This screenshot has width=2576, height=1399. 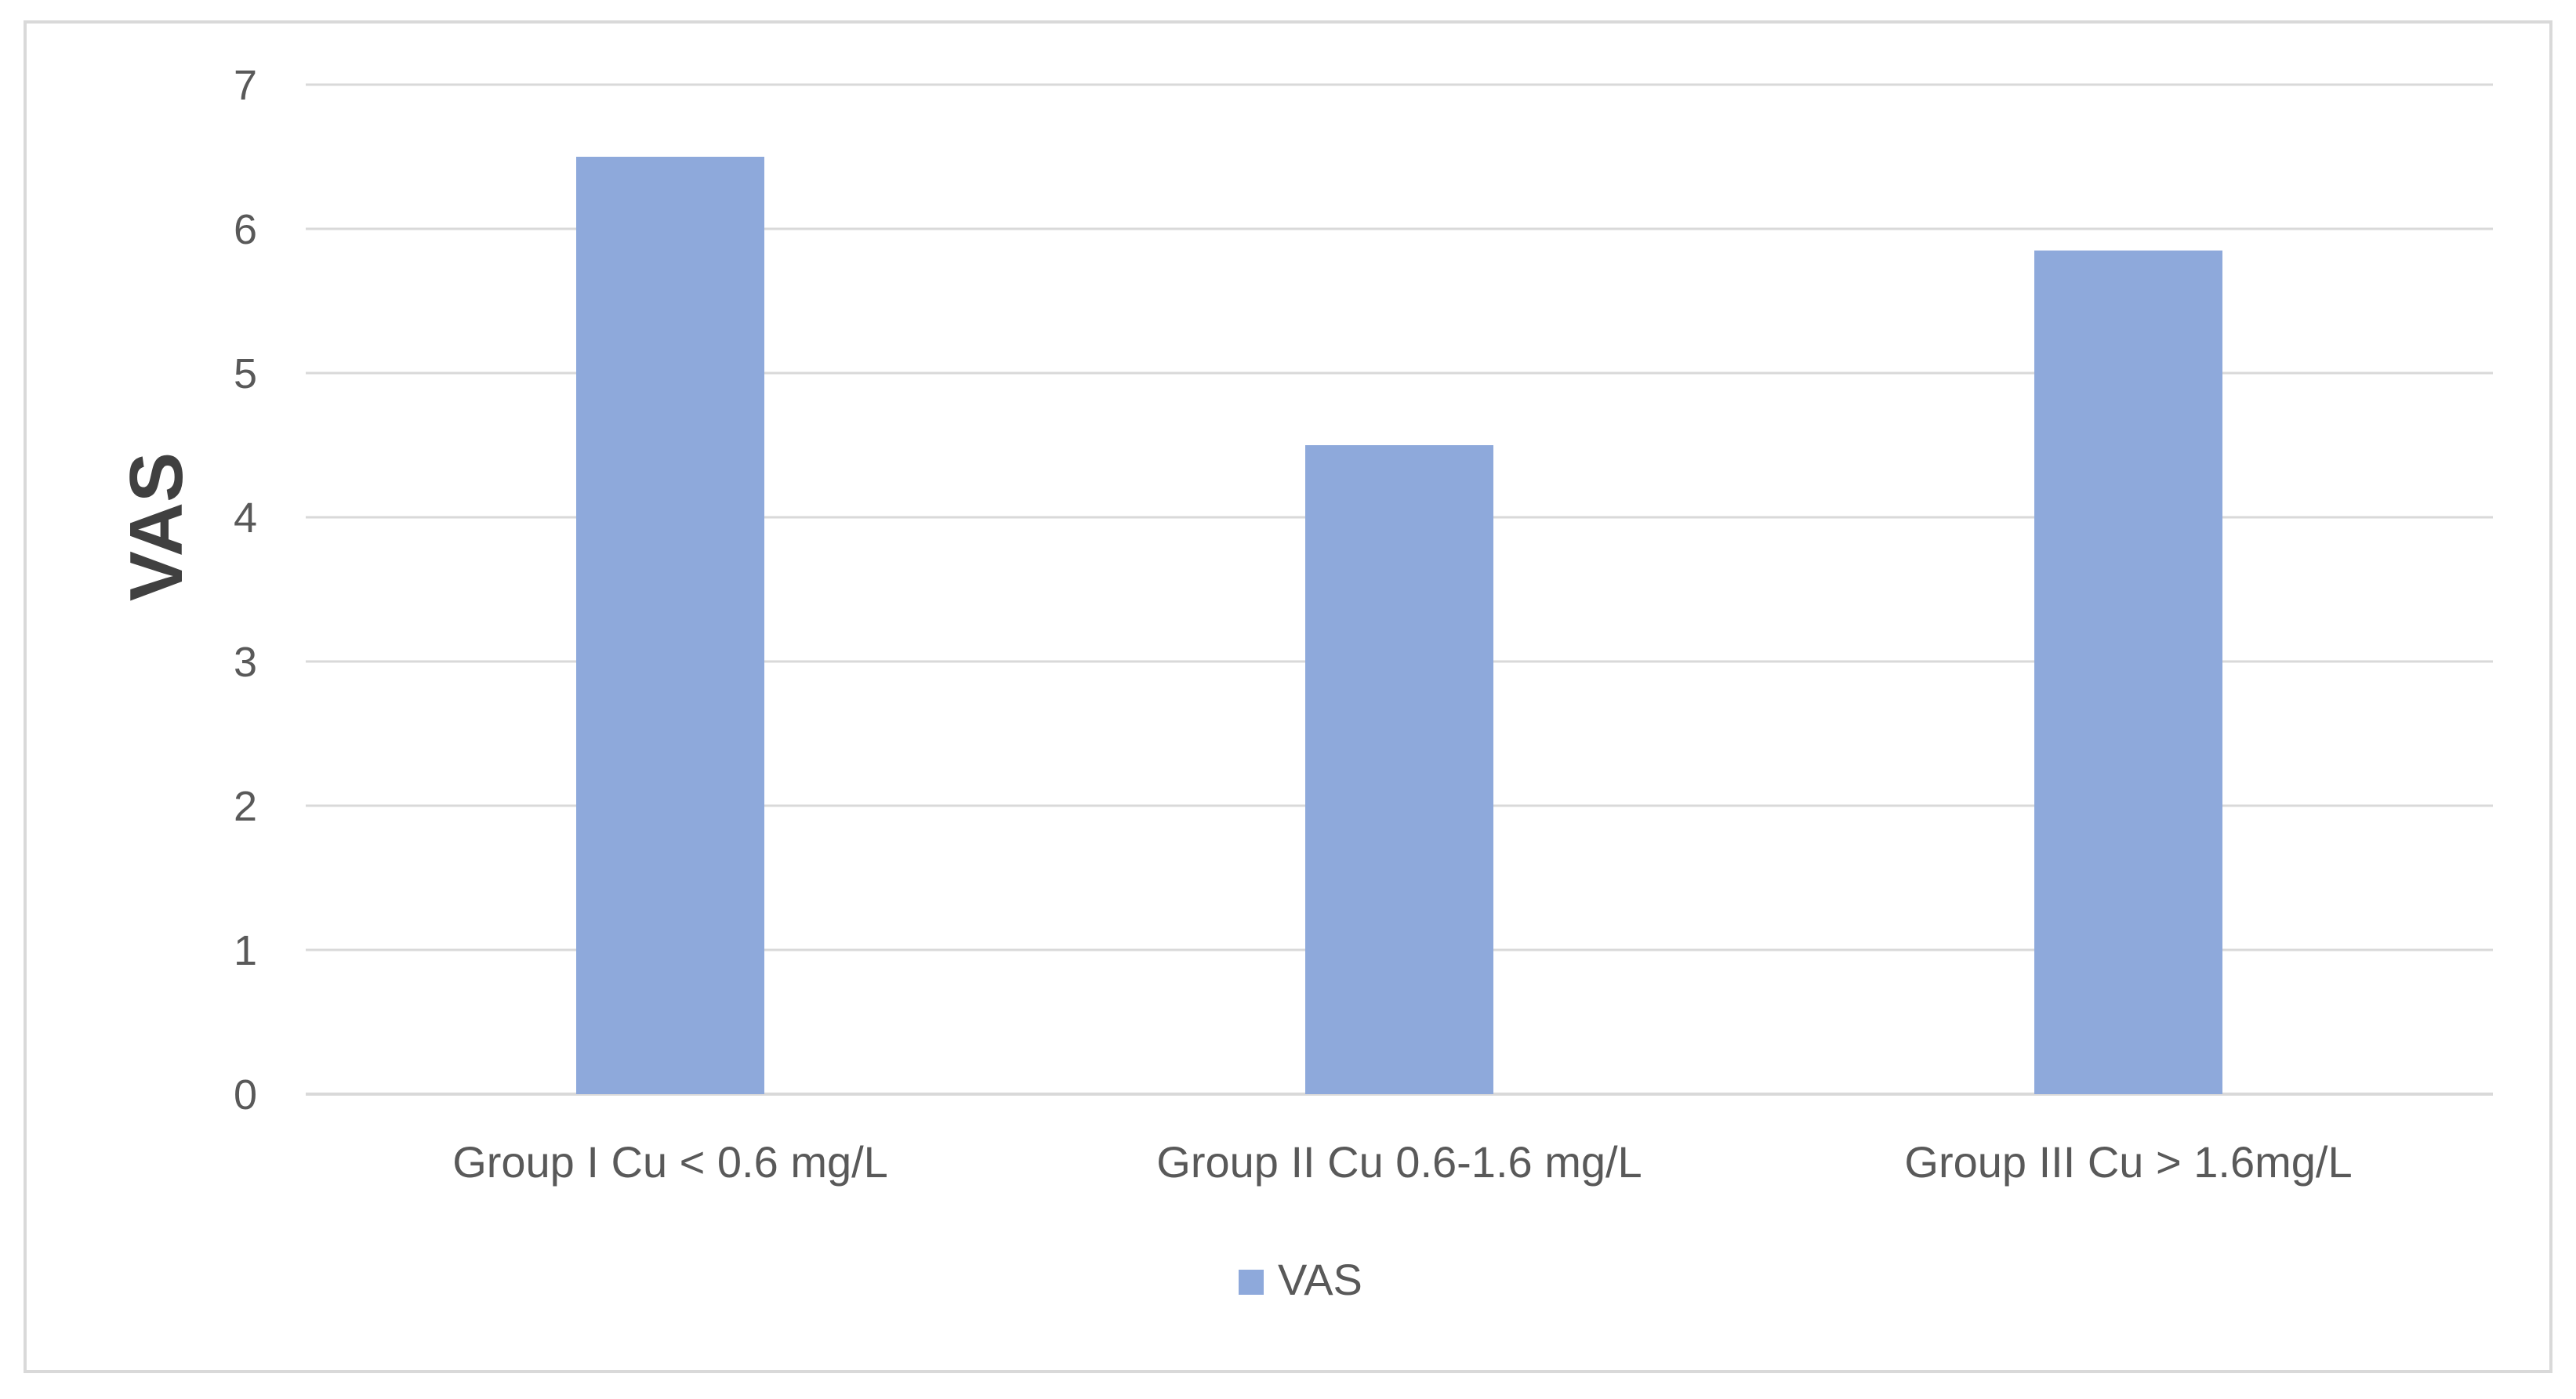 What do you see at coordinates (2128, 1162) in the screenshot?
I see `x-category-label: Group III Cu > 1.6mg/L` at bounding box center [2128, 1162].